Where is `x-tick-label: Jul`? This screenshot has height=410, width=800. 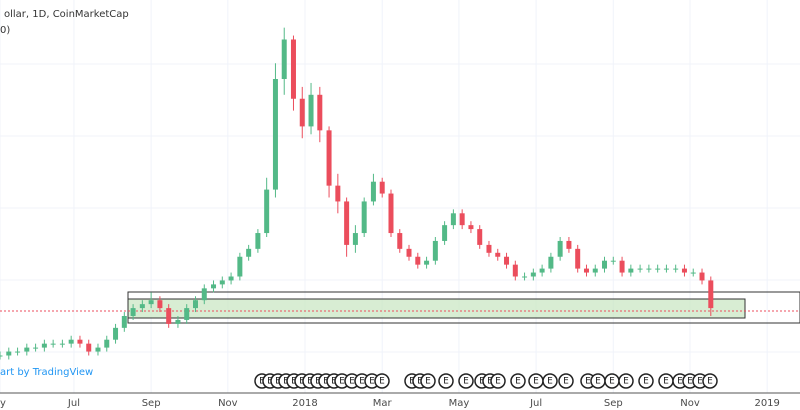
x-tick-label: Jul is located at coordinates (535, 403).